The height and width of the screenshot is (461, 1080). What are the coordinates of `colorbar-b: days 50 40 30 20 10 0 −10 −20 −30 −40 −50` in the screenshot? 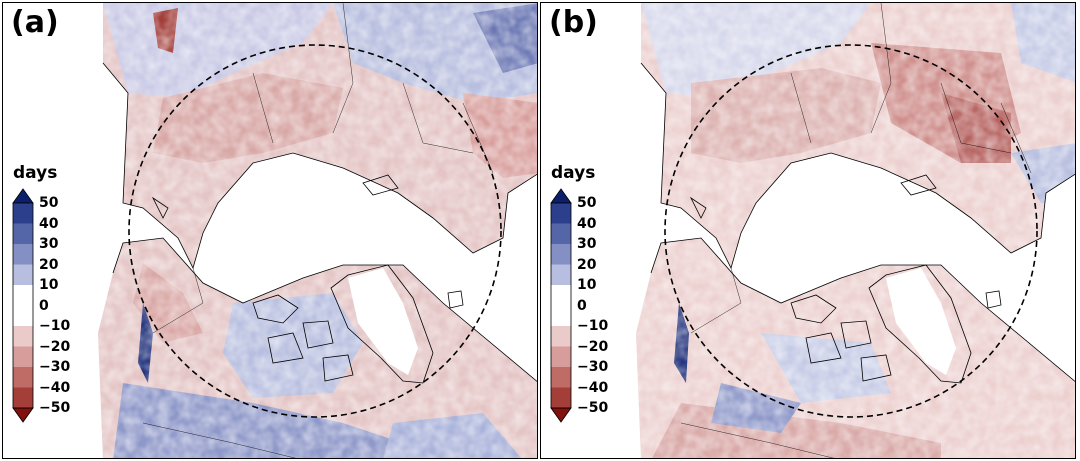 It's located at (600, 308).